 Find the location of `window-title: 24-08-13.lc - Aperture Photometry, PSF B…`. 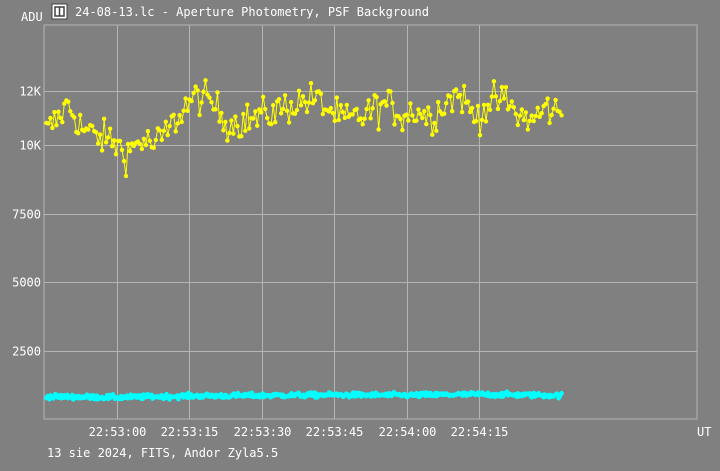

window-title: 24-08-13.lc - Aperture Photometry, PSF B… is located at coordinates (252, 12).